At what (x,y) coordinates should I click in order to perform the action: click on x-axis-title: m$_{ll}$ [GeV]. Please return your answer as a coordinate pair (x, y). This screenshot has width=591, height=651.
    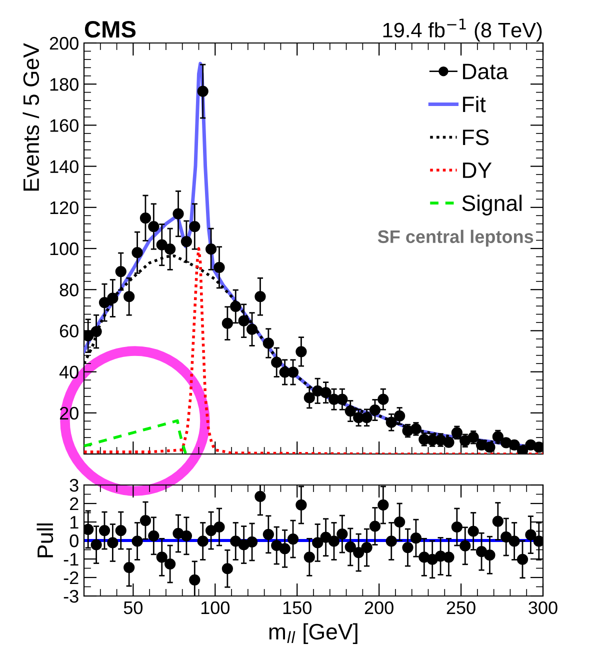
    Looking at the image, I should click on (313, 633).